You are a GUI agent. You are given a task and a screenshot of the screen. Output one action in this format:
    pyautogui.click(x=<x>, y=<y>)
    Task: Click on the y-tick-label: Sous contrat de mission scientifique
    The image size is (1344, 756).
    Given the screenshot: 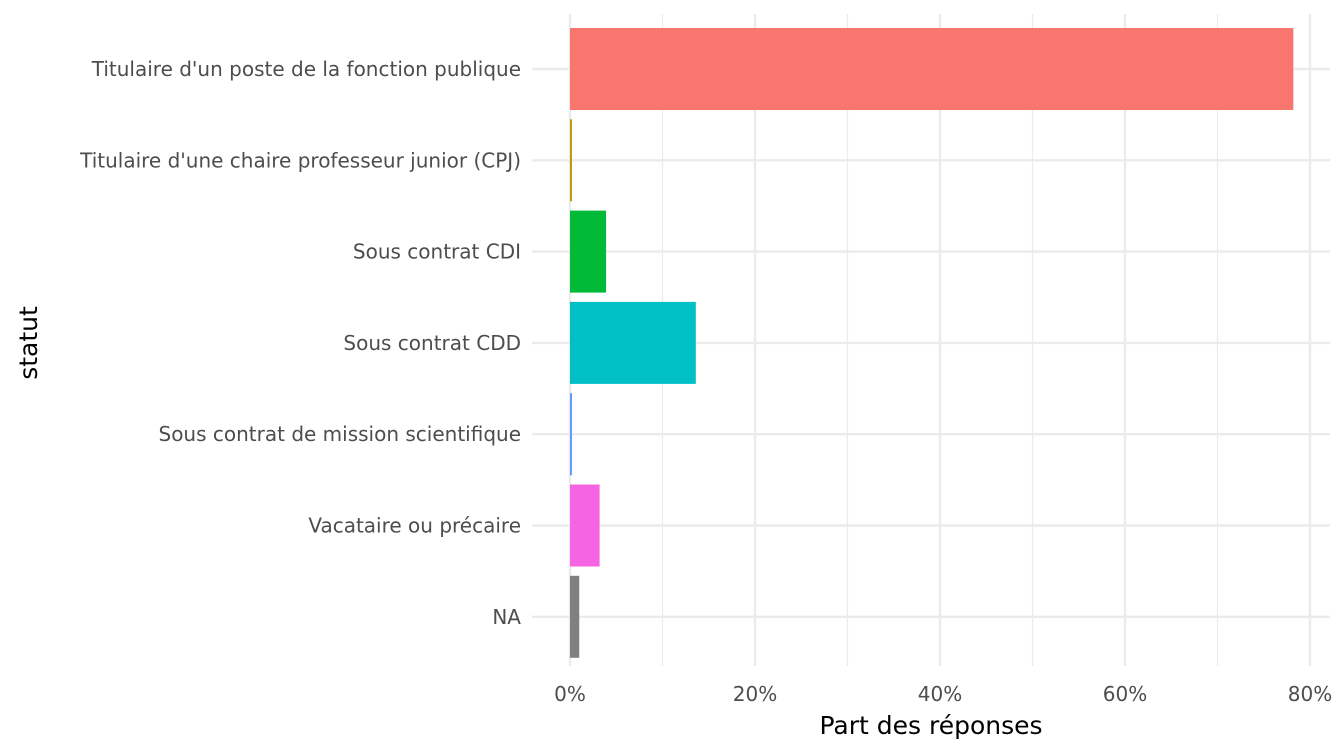 What is the action you would take?
    pyautogui.click(x=340, y=434)
    